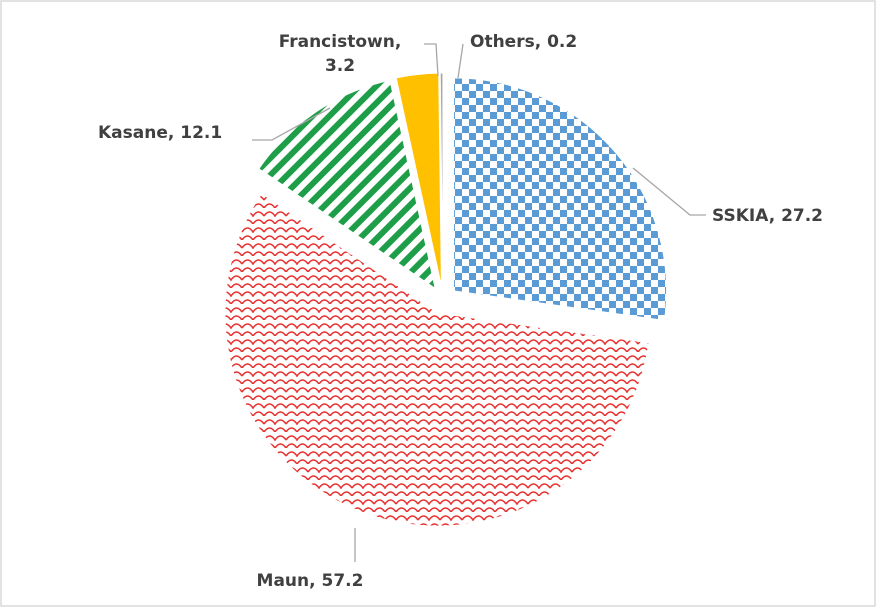 This screenshot has height=607, width=876. I want to click on data-label: SSKIA, 27.2, so click(767, 216).